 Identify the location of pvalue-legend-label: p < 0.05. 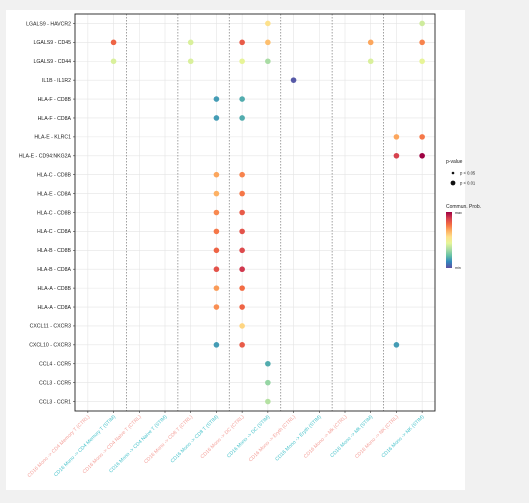
(468, 173).